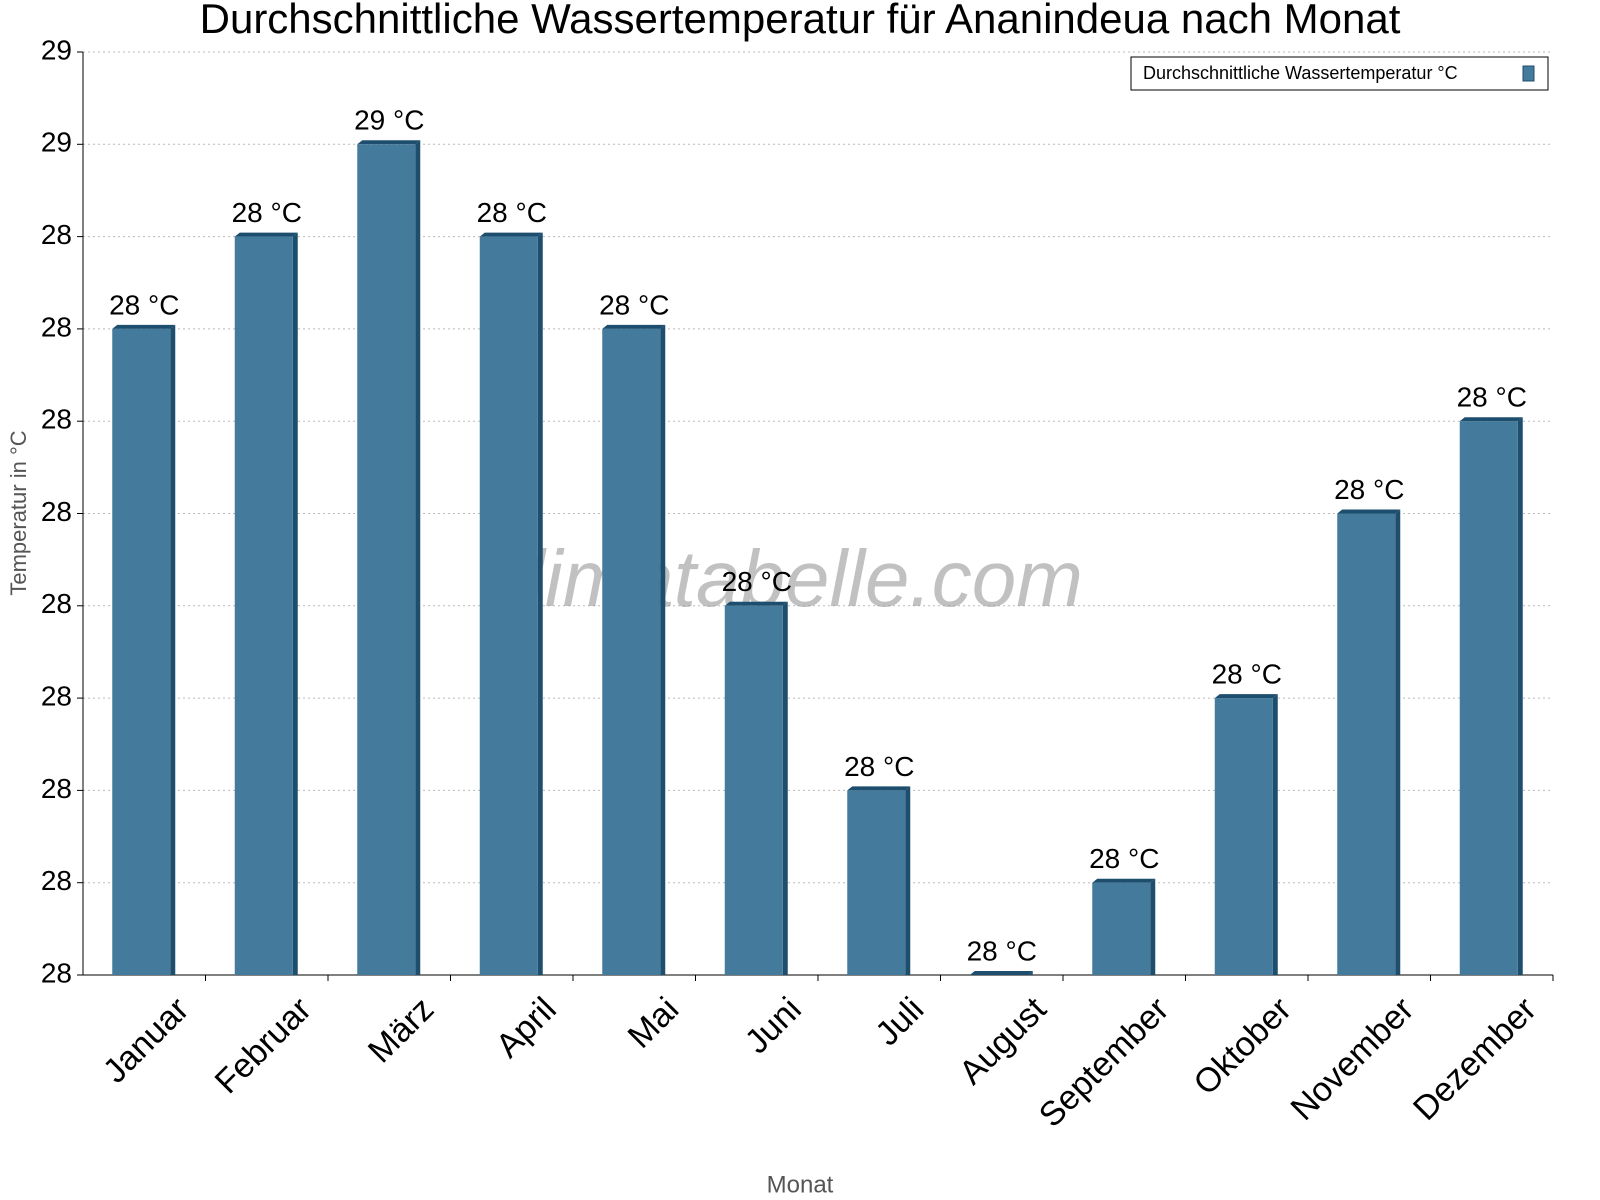 The height and width of the screenshot is (1200, 1600). I want to click on x-tick-label: Januar, so click(146, 1040).